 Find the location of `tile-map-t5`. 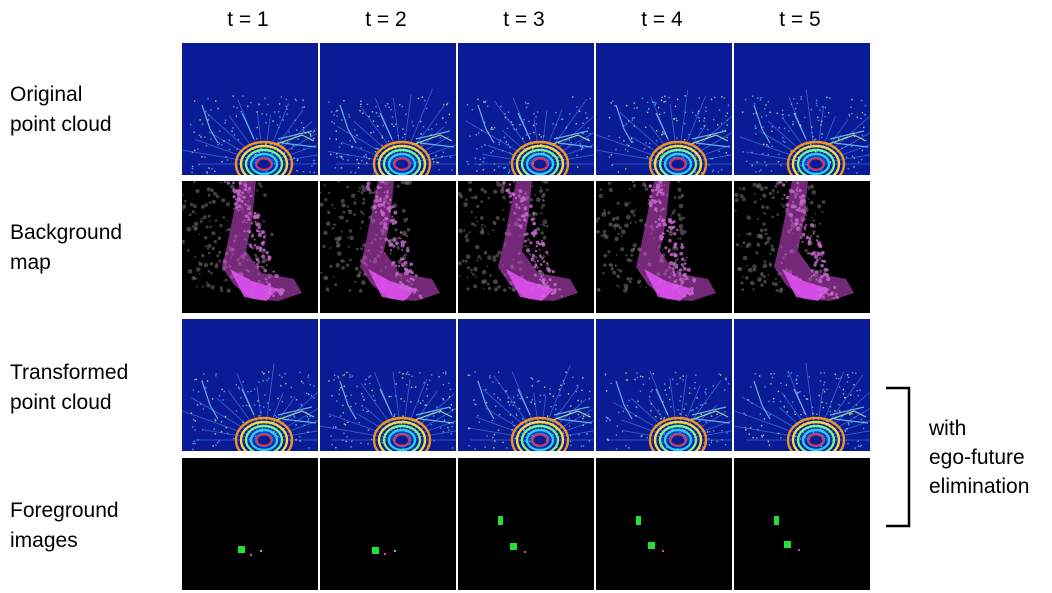

tile-map-t5 is located at coordinates (802, 247).